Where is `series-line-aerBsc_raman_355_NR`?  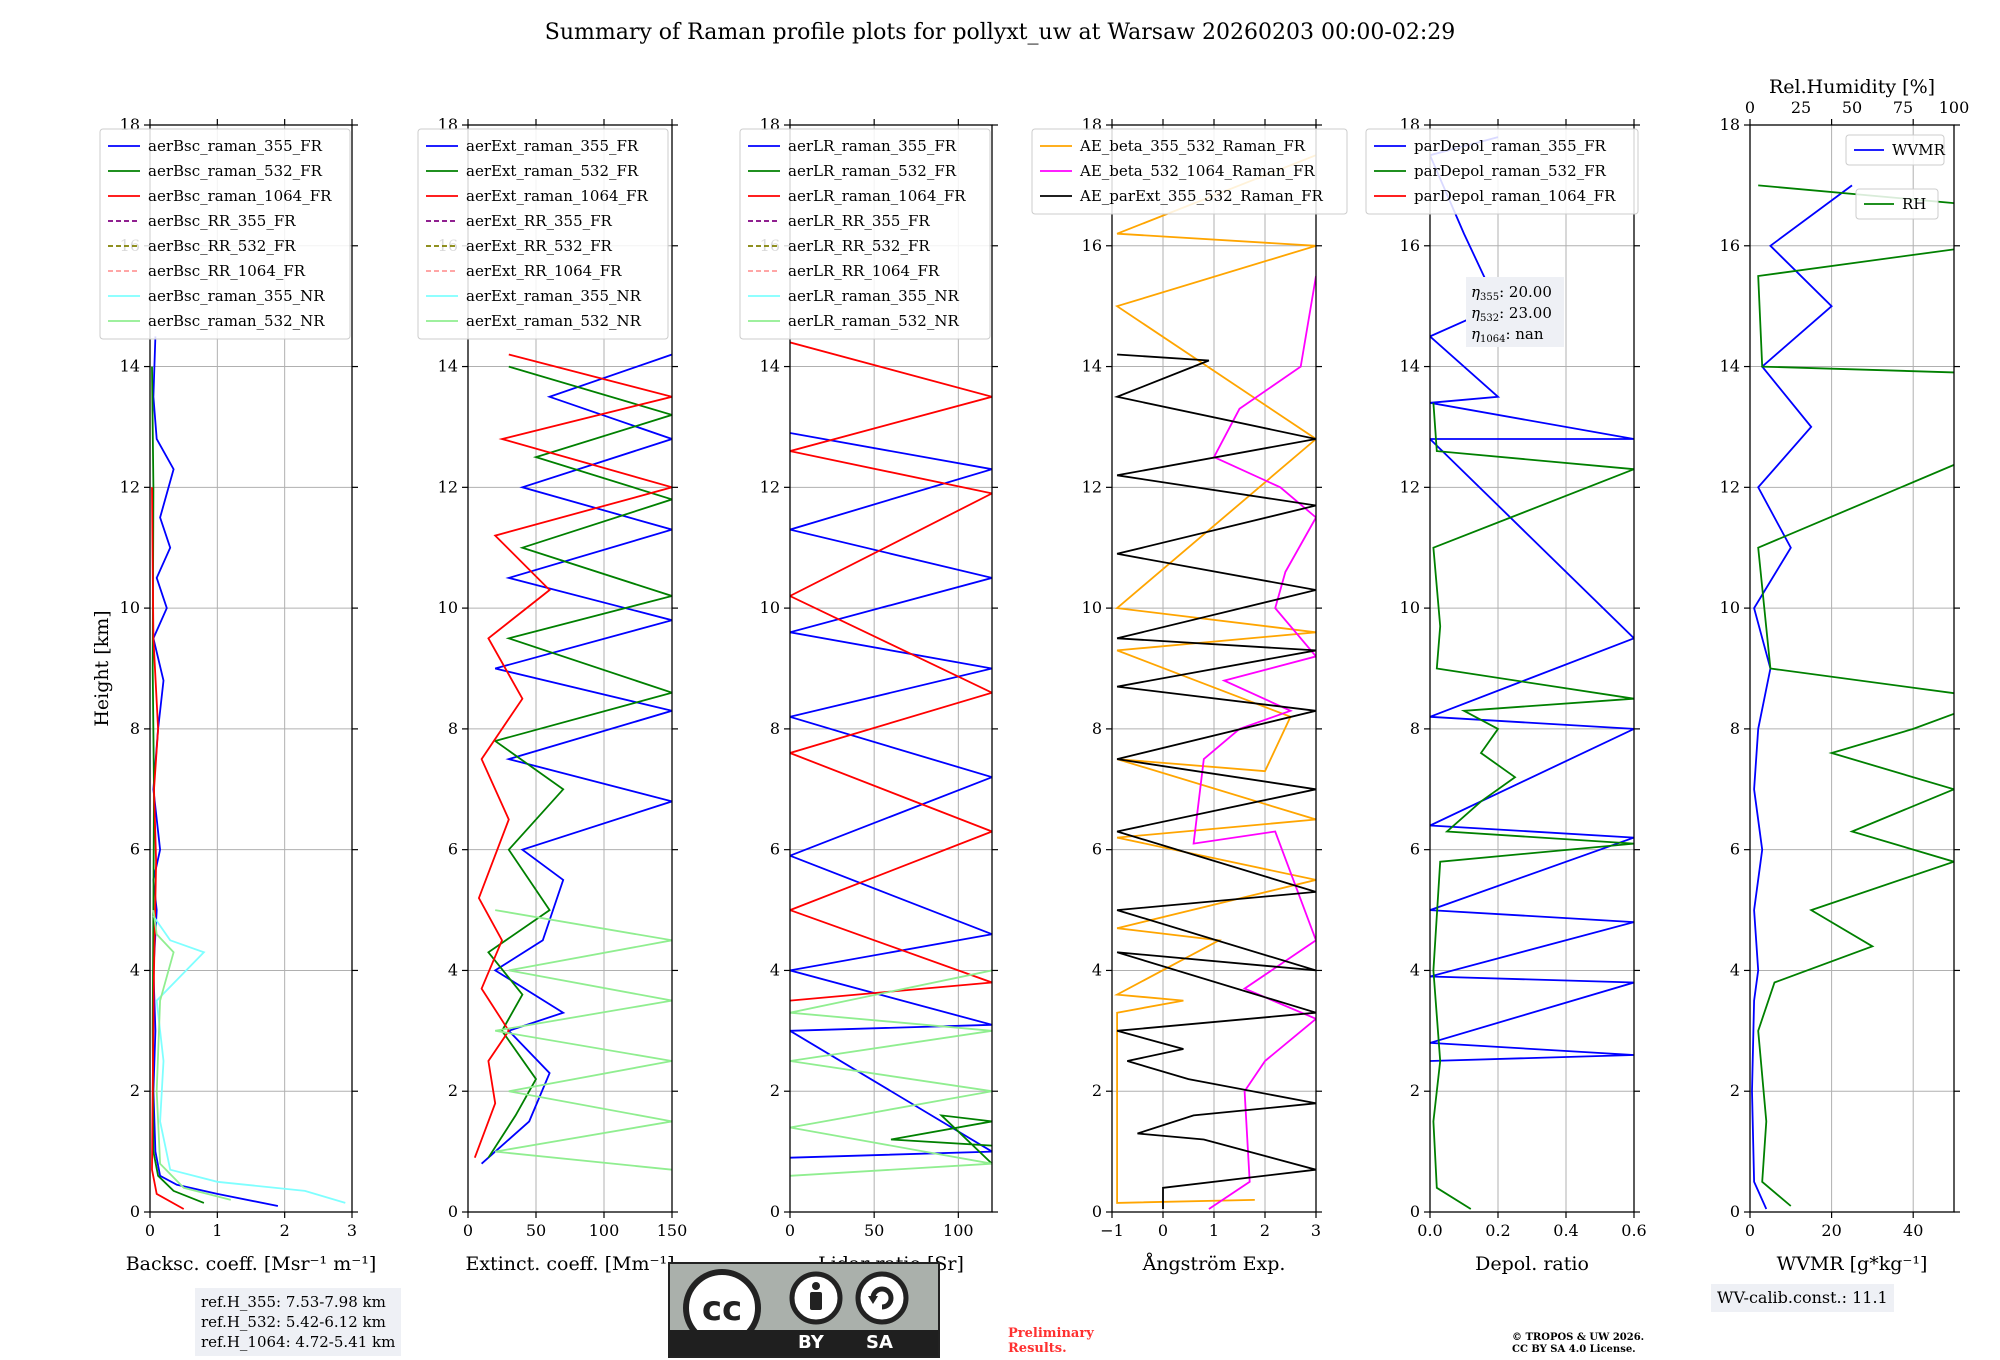
series-line-aerBsc_raman_355_NR is located at coordinates (249, 1059).